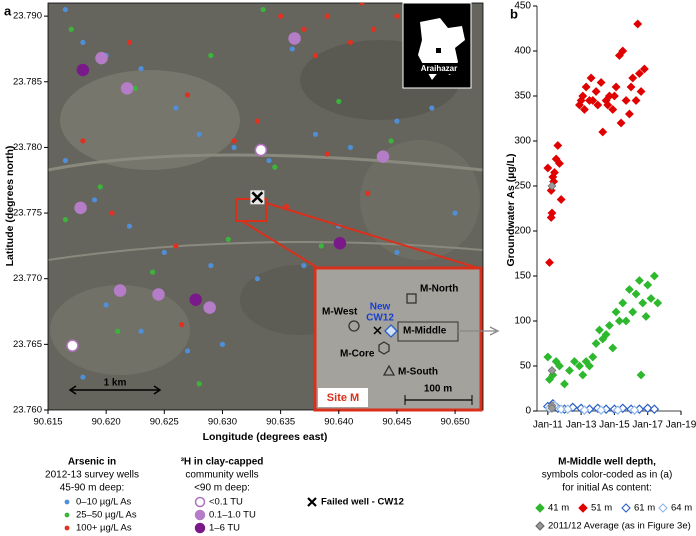 This screenshot has width=696, height=536. What do you see at coordinates (104, 528) in the screenshot?
I see `legend-label: 100+ µg/L As` at bounding box center [104, 528].